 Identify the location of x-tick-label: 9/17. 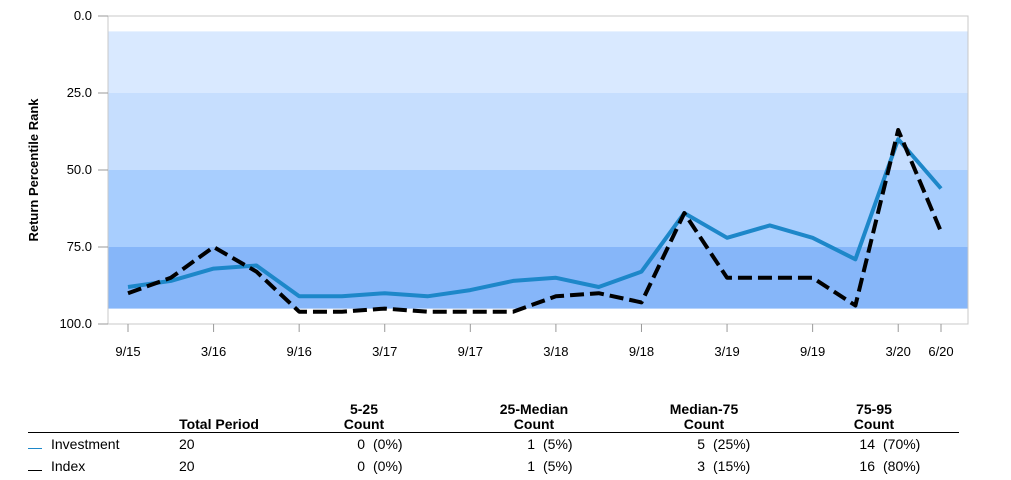
(470, 351).